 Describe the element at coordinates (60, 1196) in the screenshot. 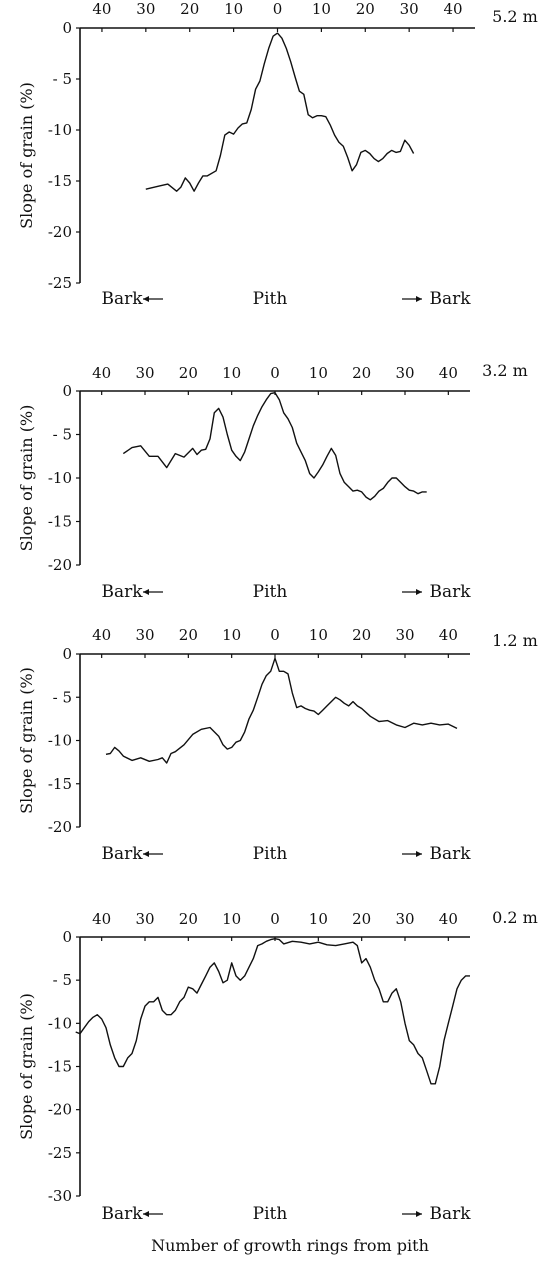

I see `y-tick-label: -30` at that location.